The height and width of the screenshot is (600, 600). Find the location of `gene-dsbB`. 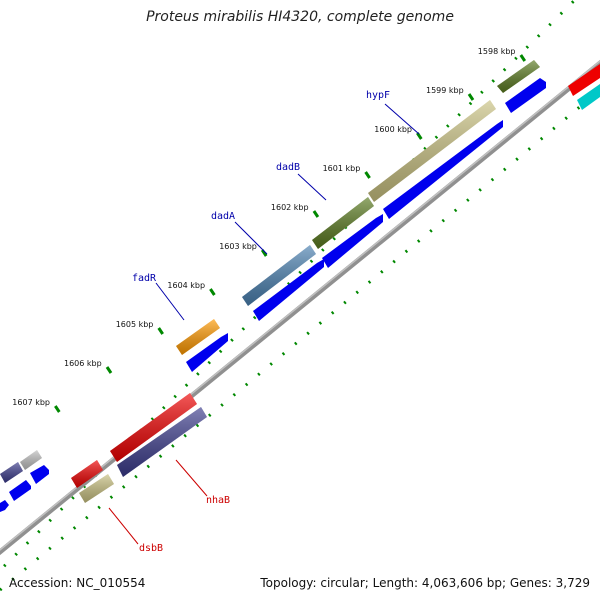

gene-dsbB is located at coordinates (96, 488).